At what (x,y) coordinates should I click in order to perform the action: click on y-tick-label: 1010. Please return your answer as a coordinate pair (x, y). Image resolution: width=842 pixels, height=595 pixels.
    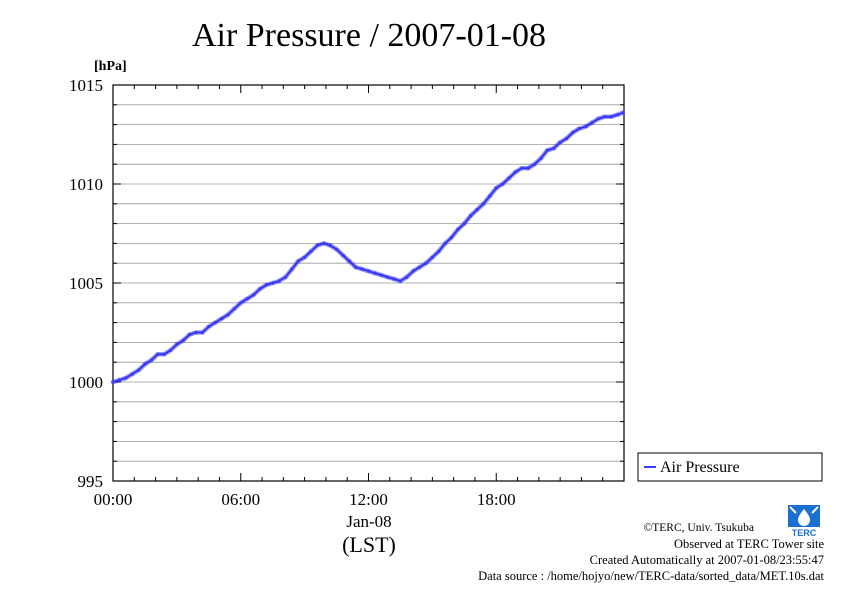
    Looking at the image, I should click on (86, 184).